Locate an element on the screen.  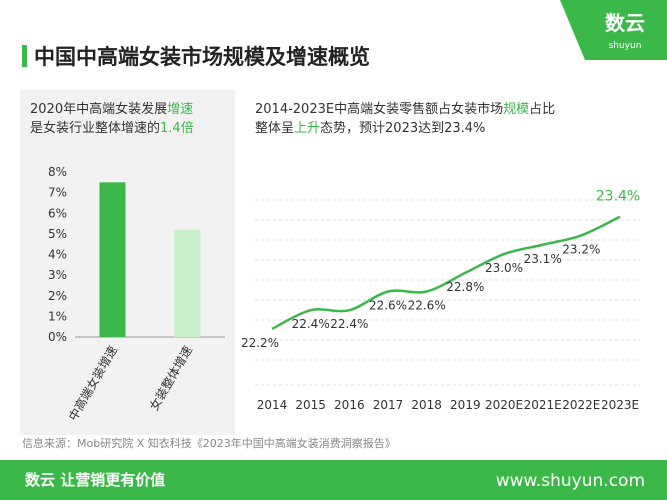
bar-title: 是女装行业整体增速的1.4倍 is located at coordinates (112, 128).